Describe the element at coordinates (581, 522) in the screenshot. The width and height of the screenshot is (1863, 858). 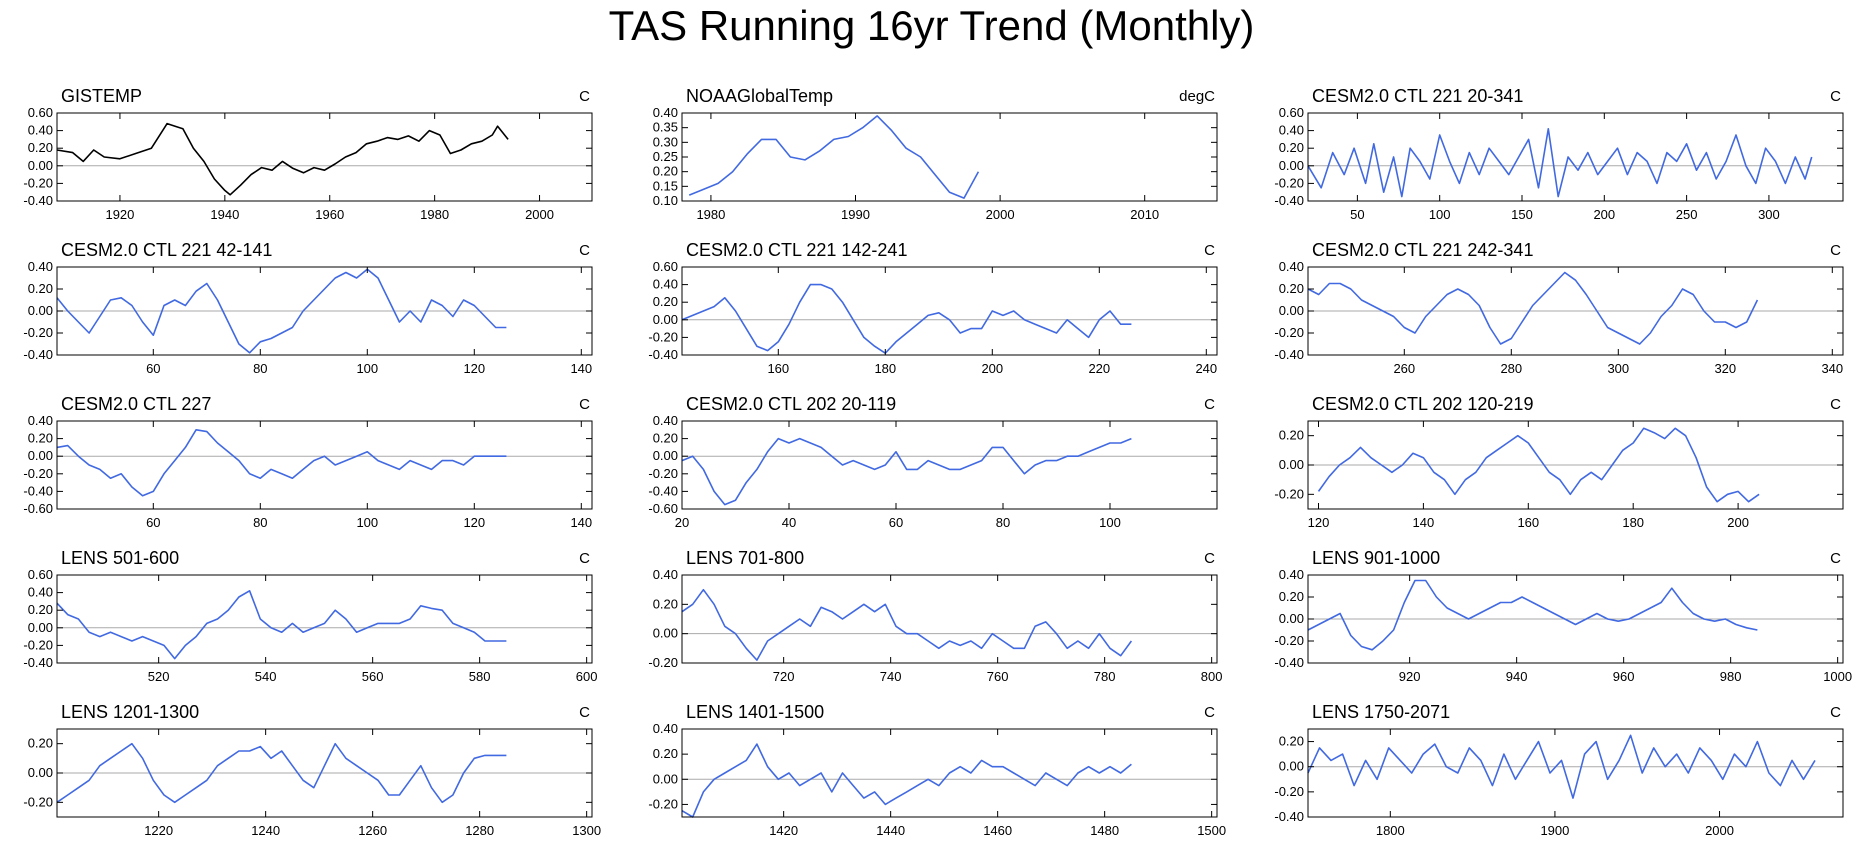
I see `x-tick-label: 140` at that location.